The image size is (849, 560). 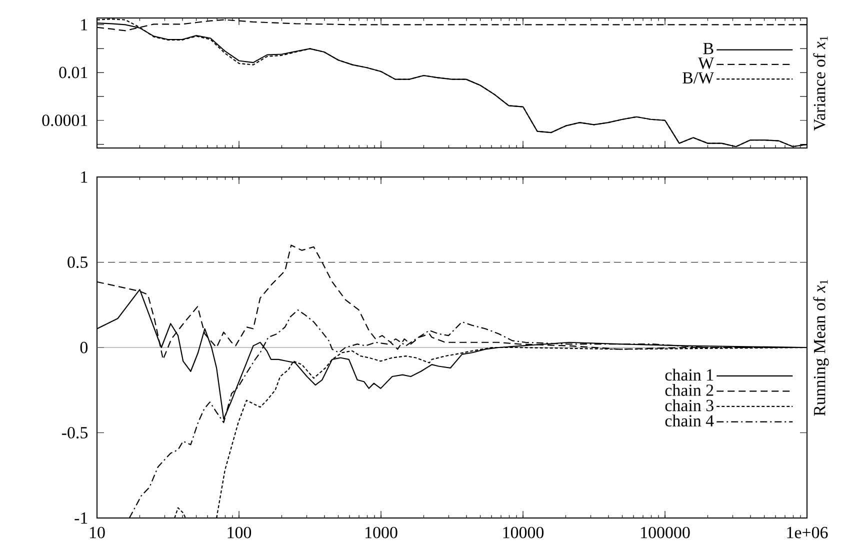 What do you see at coordinates (84, 348) in the screenshot?
I see `y-tick-label: 0` at bounding box center [84, 348].